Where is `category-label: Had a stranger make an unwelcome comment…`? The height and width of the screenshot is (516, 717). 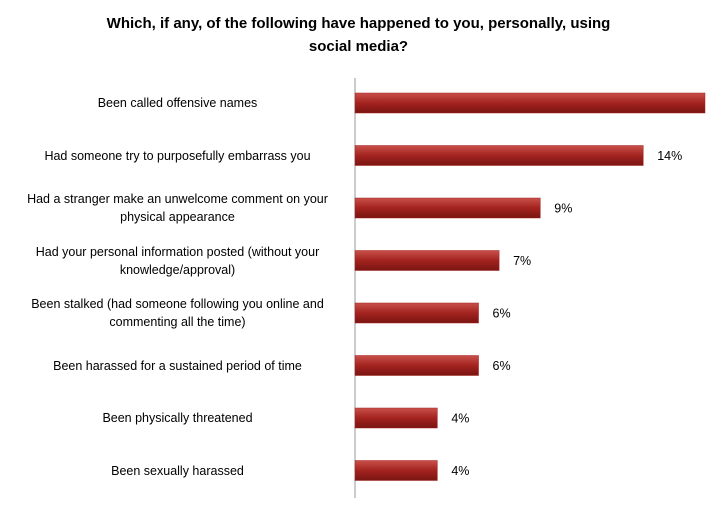 category-label: Had a stranger make an unwelcome comment… is located at coordinates (177, 208).